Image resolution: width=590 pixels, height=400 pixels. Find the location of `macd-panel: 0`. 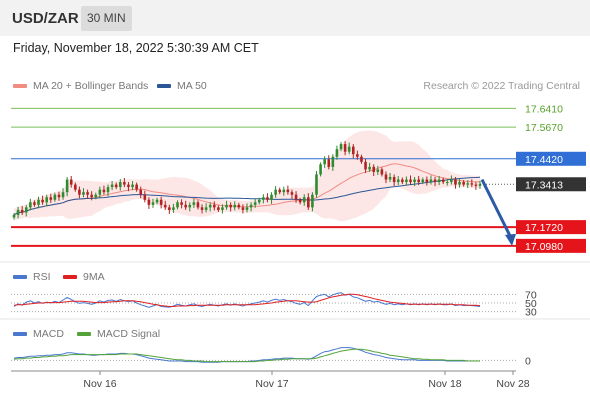

macd-panel: 0 is located at coordinates (271, 357).